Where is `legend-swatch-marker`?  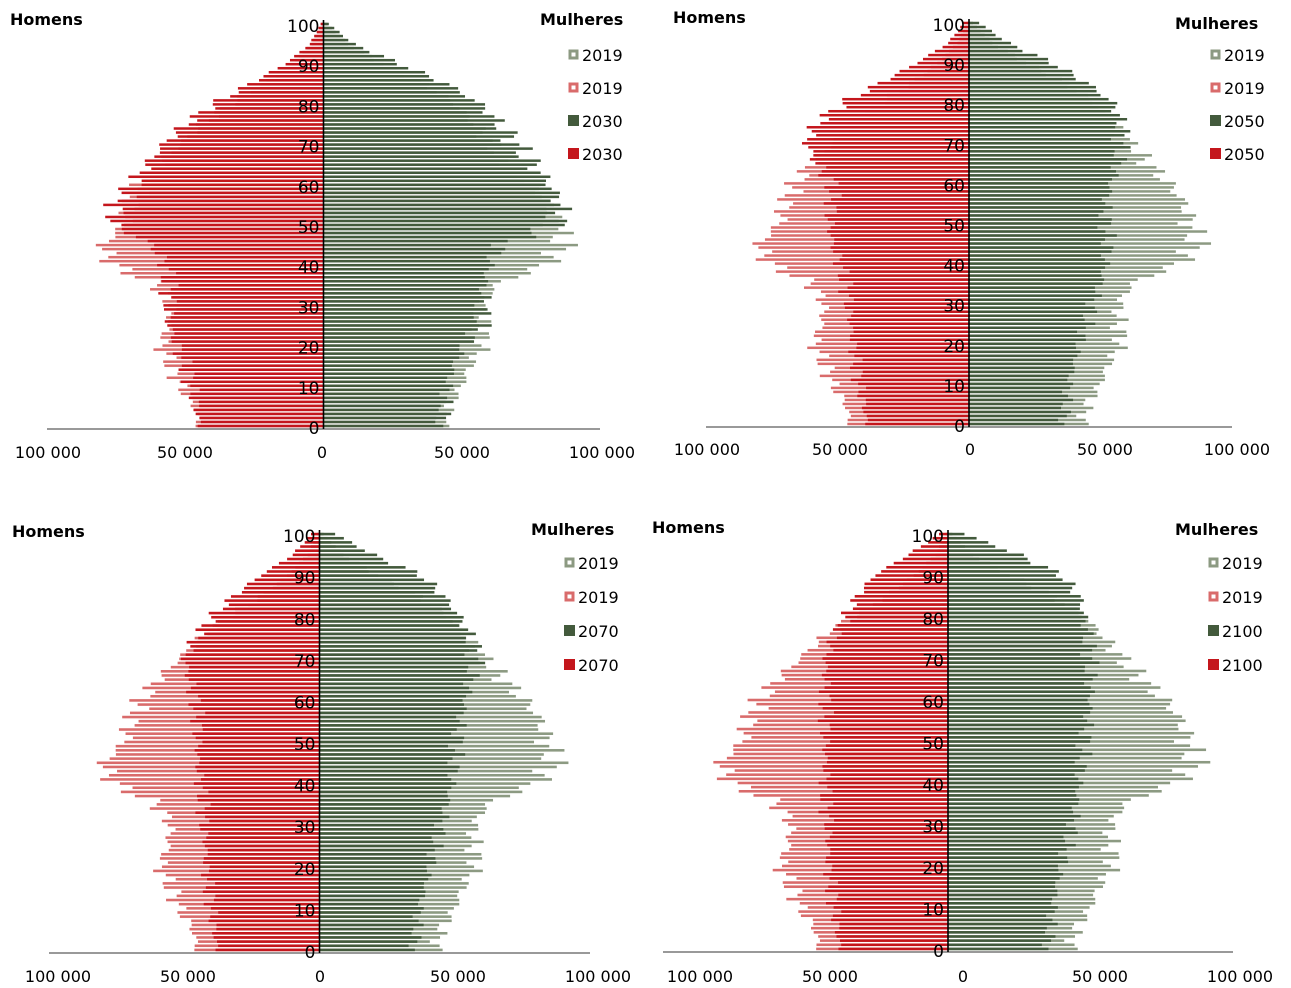
legend-swatch-marker is located at coordinates (573, 87).